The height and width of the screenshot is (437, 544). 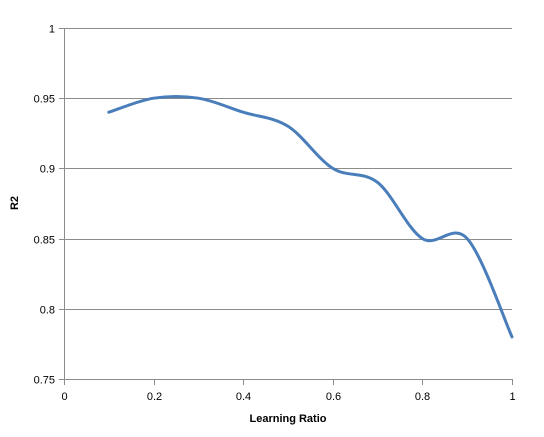 What do you see at coordinates (15, 203) in the screenshot?
I see `y-axis-title: R2` at bounding box center [15, 203].